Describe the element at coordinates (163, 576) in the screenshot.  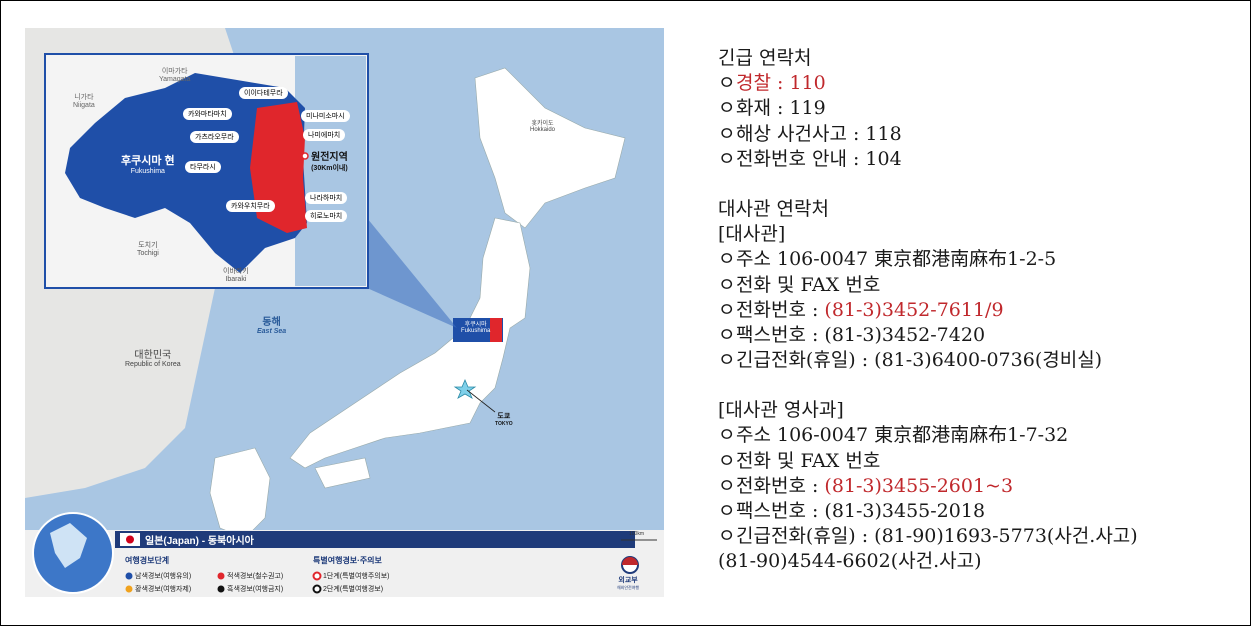
I see `legend-item-blue: 남색경보(여행유의)` at that location.